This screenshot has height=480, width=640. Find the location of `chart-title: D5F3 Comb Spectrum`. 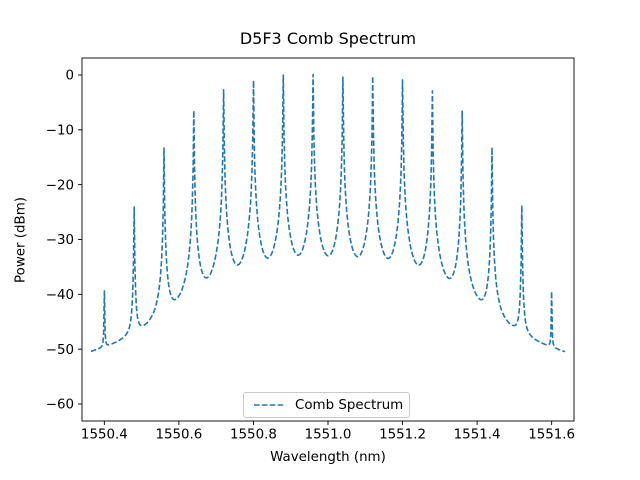

chart-title: D5F3 Comb Spectrum is located at coordinates (328, 38).